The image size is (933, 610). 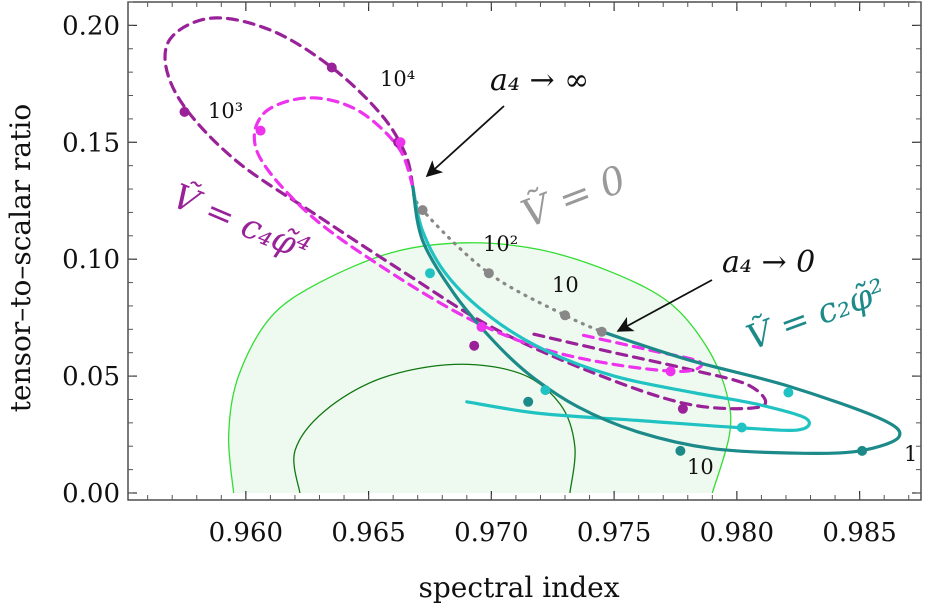 What do you see at coordinates (500, 244) in the screenshot?
I see `label-1e2: 10²` at bounding box center [500, 244].